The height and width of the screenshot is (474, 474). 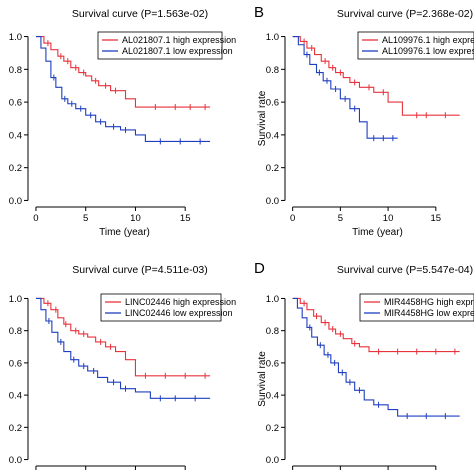 I want to click on series-line-low, so click(x=123, y=89).